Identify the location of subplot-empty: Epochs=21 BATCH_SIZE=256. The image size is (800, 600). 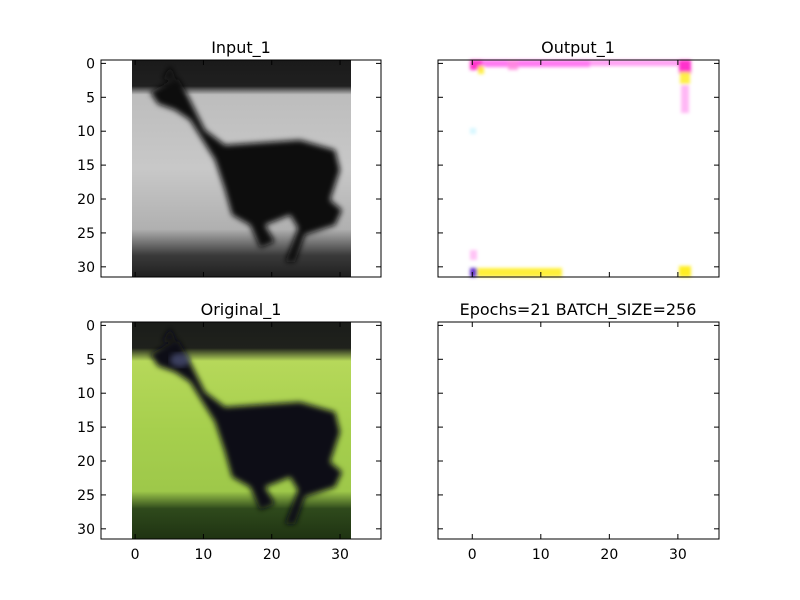
(578, 420).